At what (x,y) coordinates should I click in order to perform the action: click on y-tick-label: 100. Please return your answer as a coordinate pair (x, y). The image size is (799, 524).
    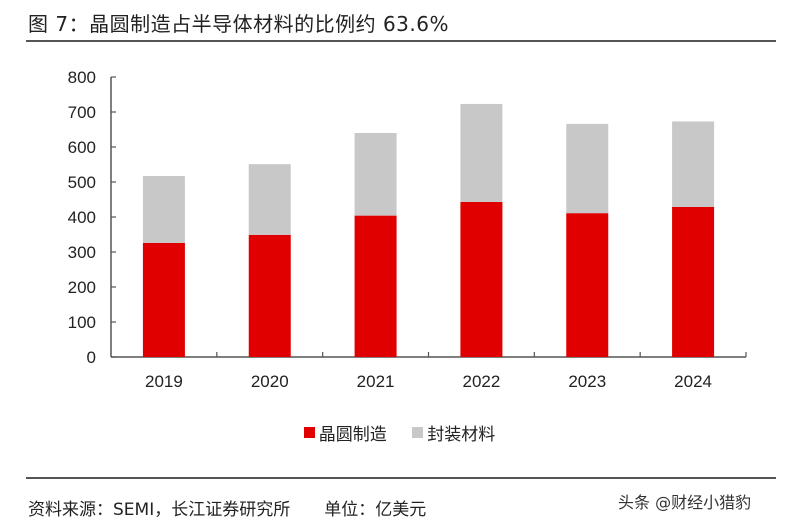
    Looking at the image, I should click on (82, 322).